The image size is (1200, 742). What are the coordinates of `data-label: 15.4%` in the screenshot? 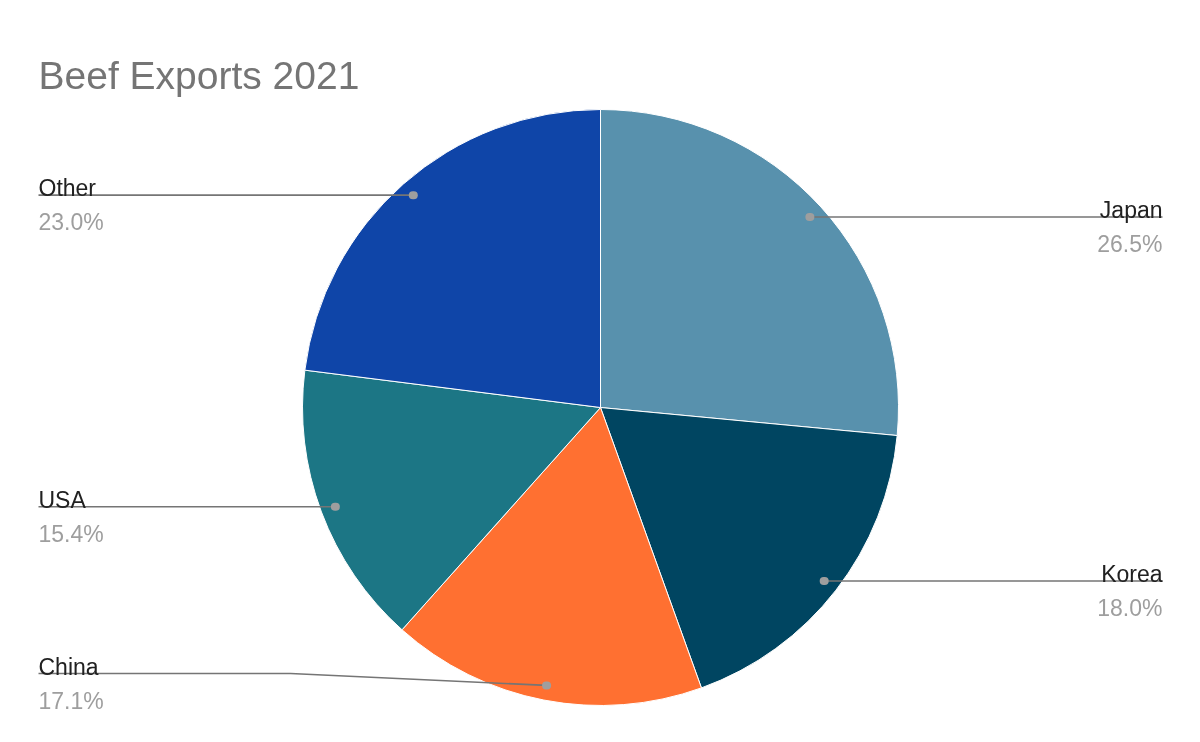 It's located at (71, 533).